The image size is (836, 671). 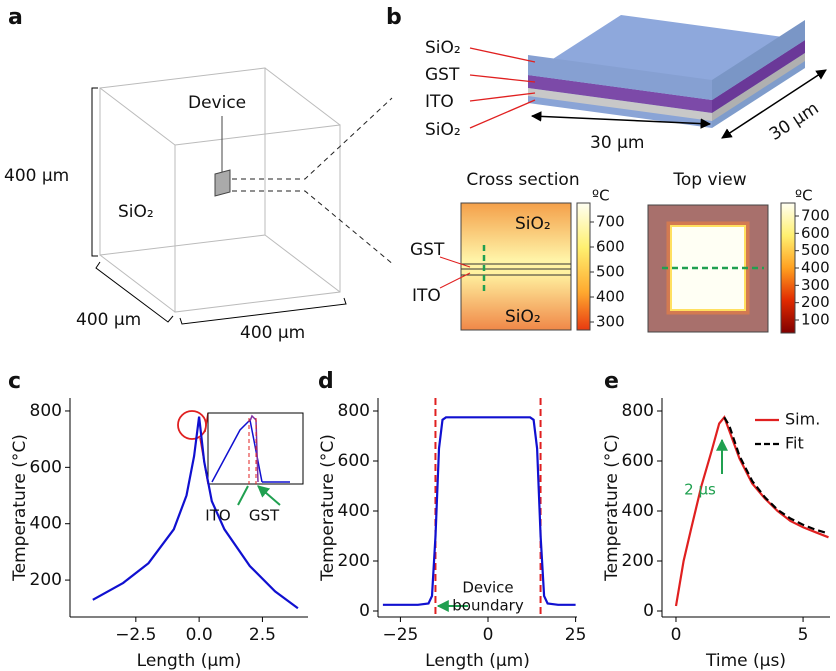 What do you see at coordinates (802, 419) in the screenshot?
I see `legend-label: Sim.` at bounding box center [802, 419].